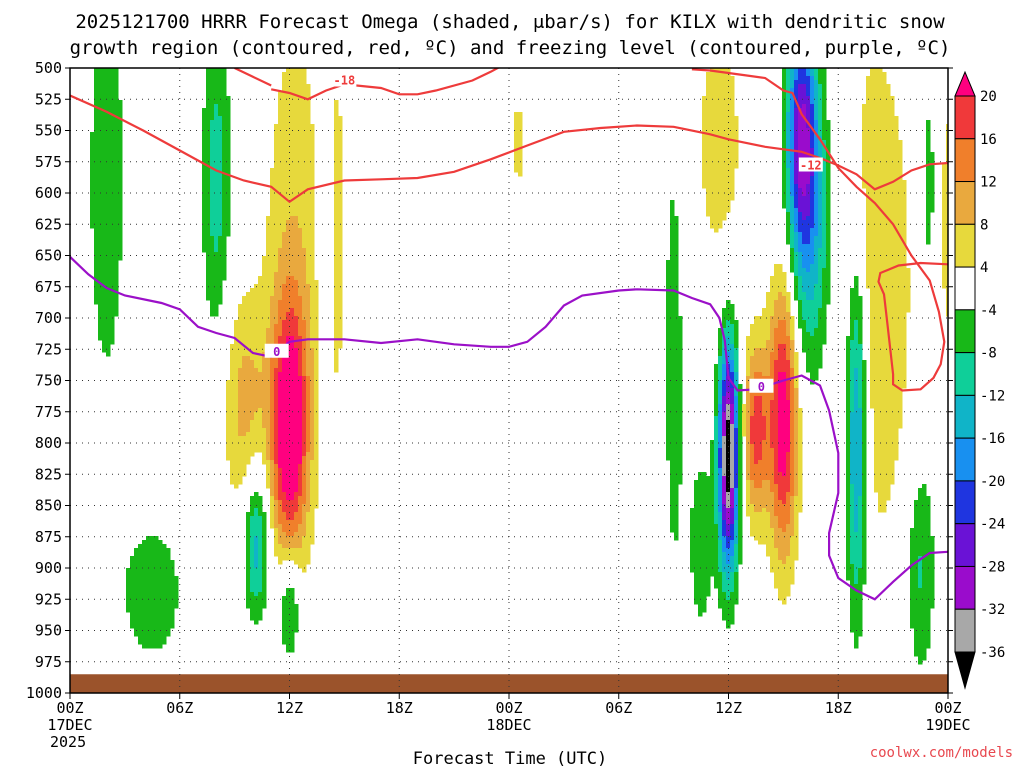 This screenshot has width=1024, height=768. Describe the element at coordinates (48, 381) in the screenshot. I see `y-tick-label: 750` at that location.